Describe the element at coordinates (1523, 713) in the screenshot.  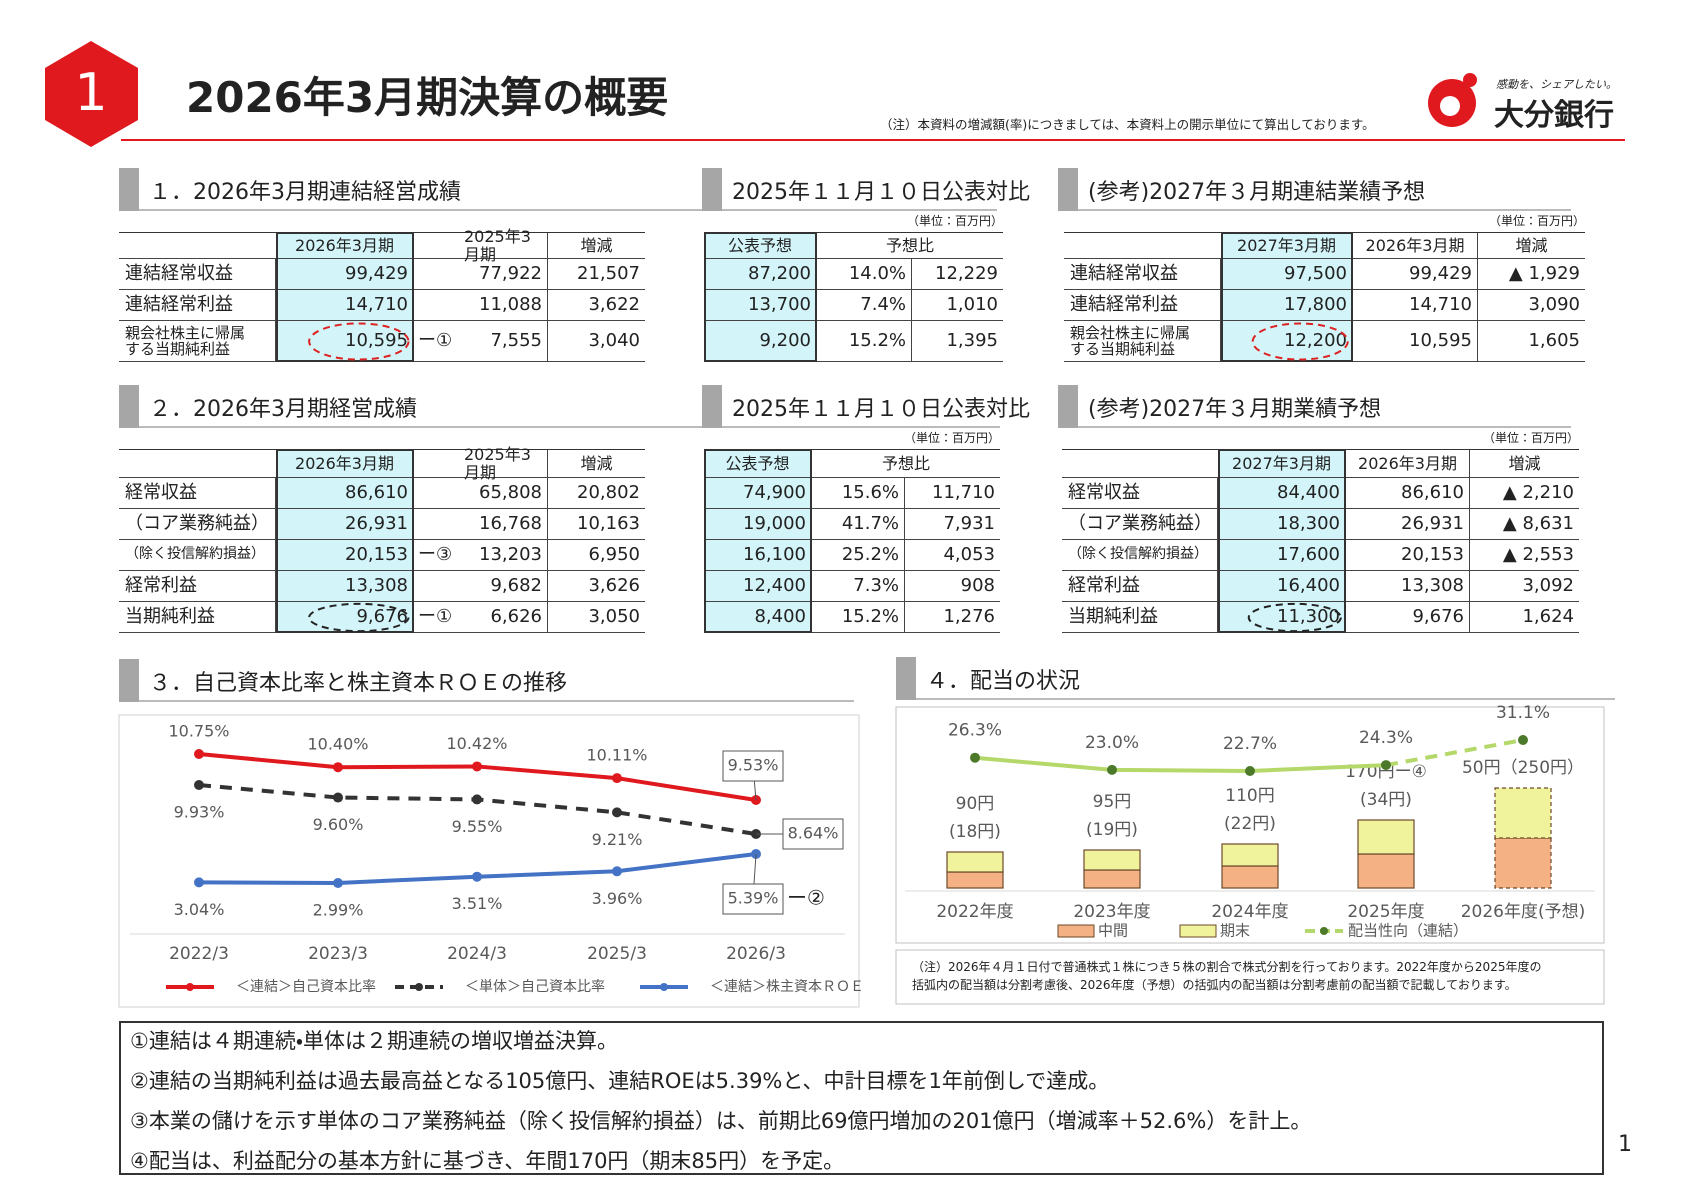
I see `data-label: 31.1%` at that location.